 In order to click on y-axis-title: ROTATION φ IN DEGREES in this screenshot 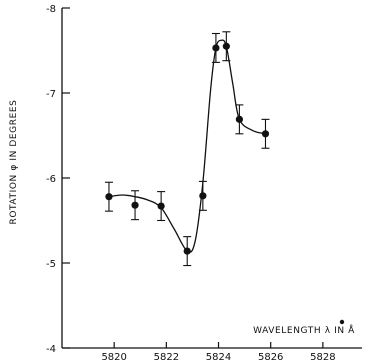, I will do `click(14, 162)`.